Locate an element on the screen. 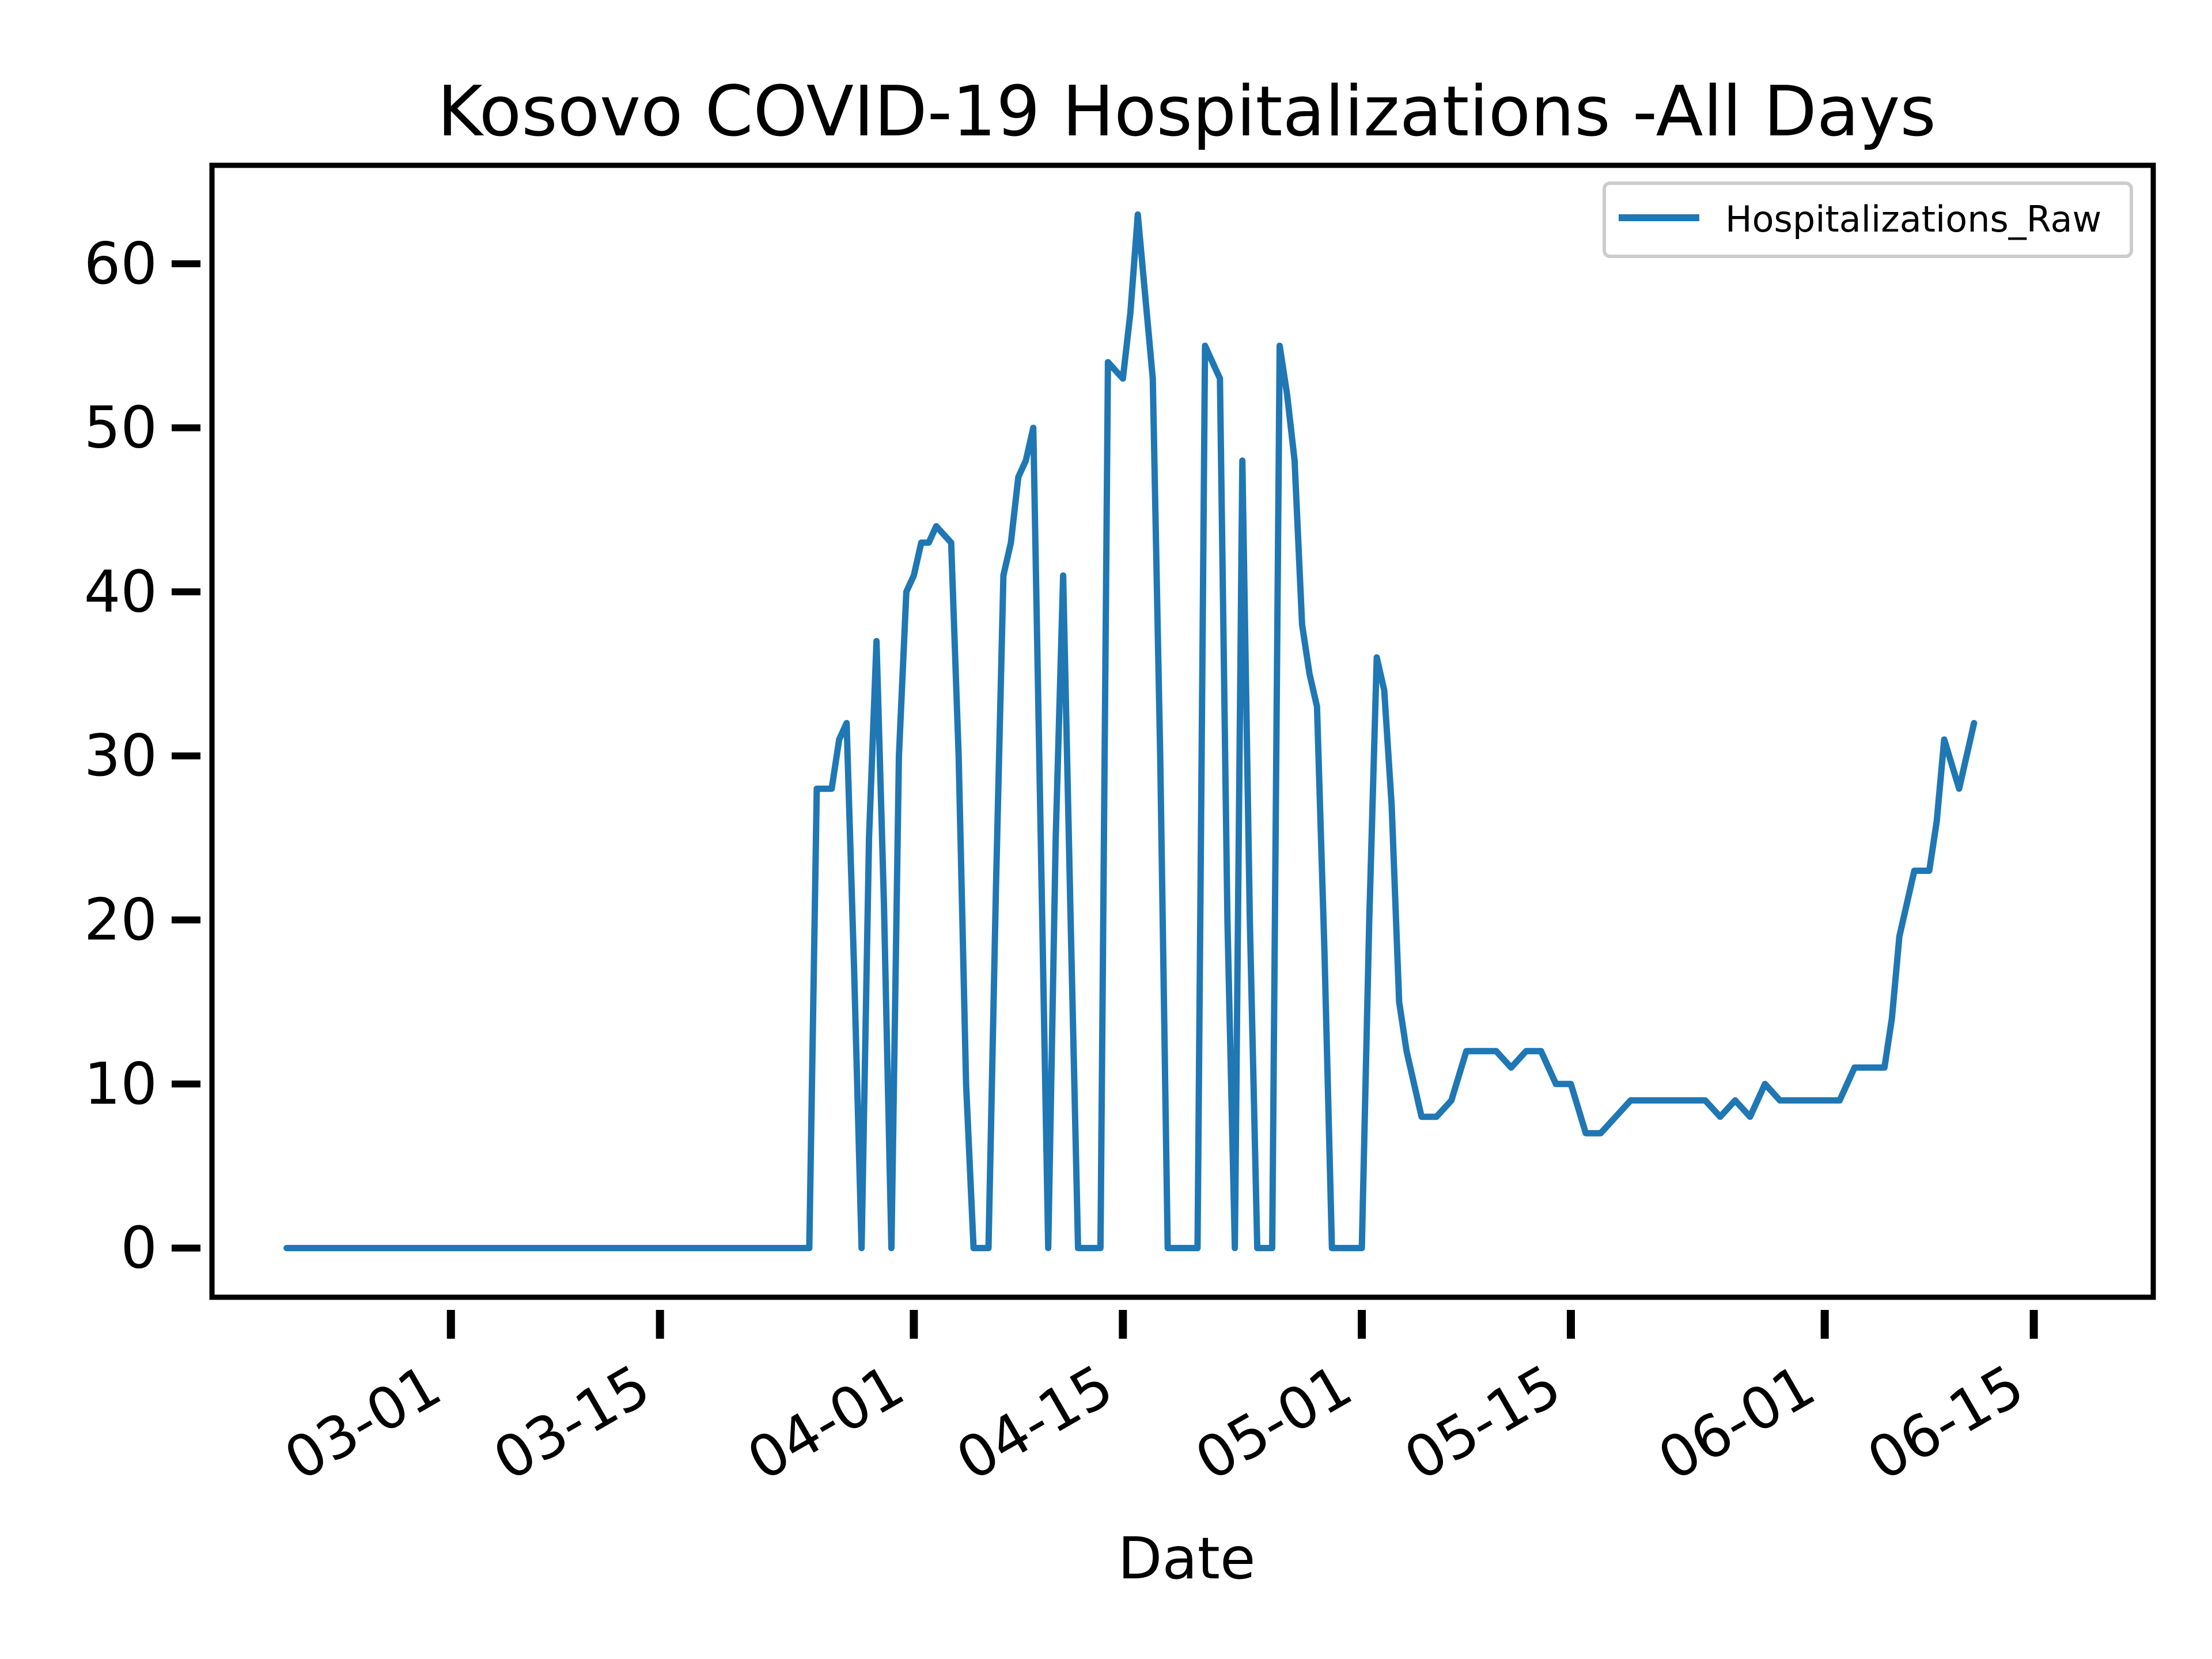 The width and height of the screenshot is (2212, 1659). y-tick-label: 40 is located at coordinates (120, 591).